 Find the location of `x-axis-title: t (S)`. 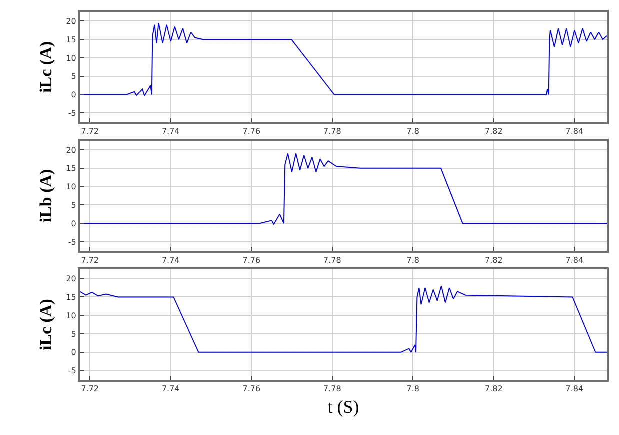

x-axis-title: t (S) is located at coordinates (344, 407).